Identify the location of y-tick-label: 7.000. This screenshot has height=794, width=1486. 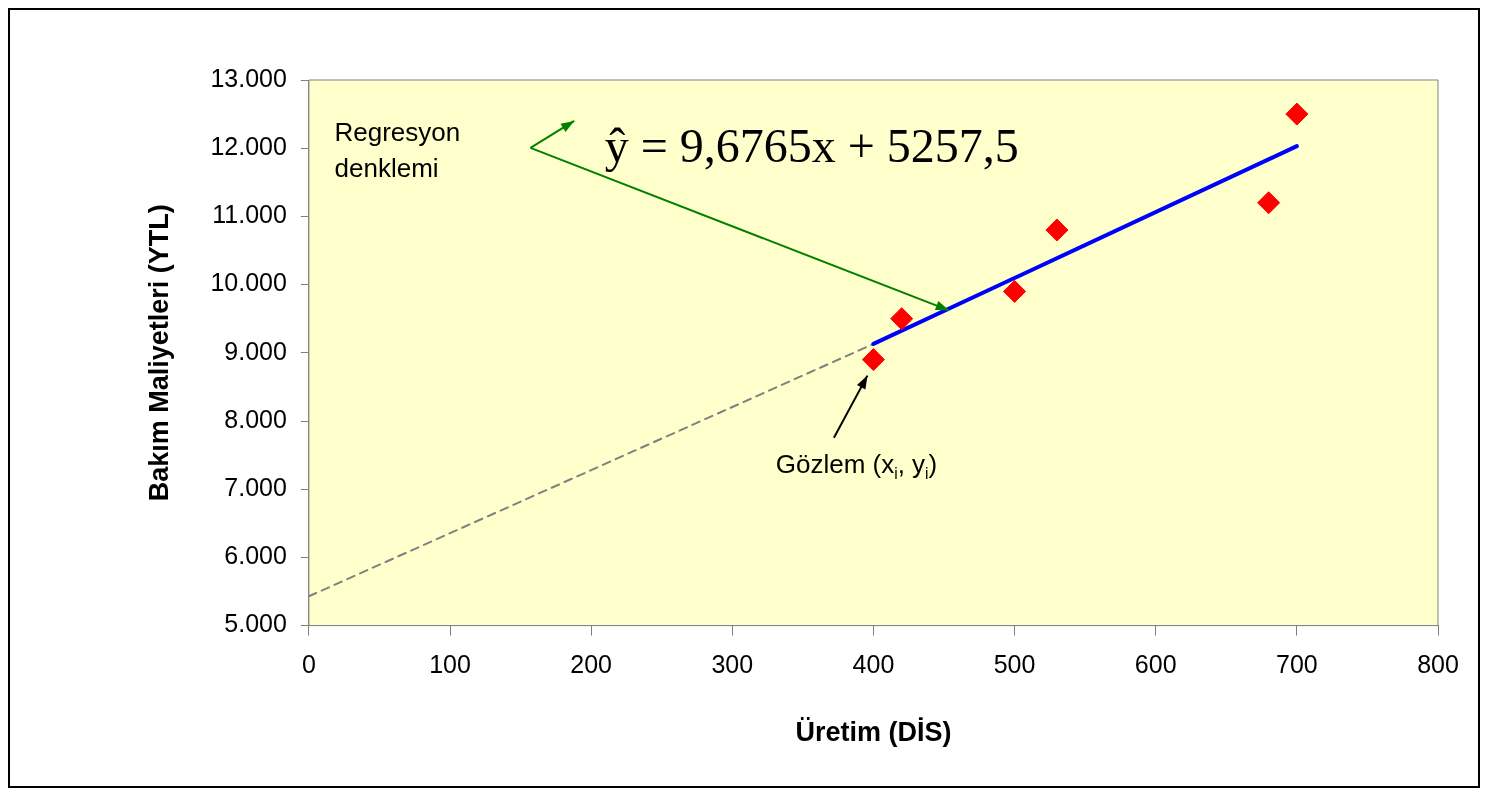
(255, 487).